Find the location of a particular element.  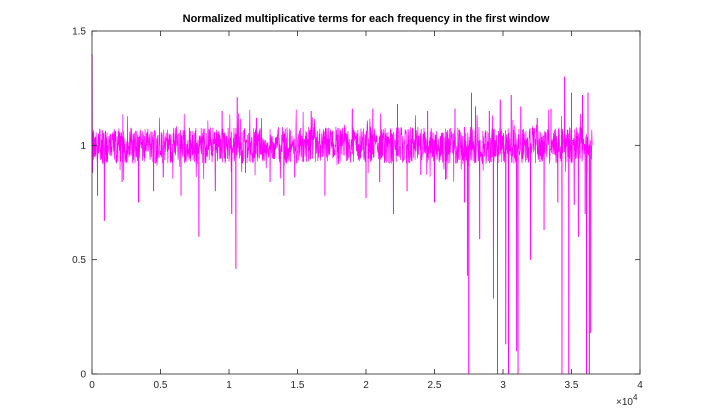

y-tick-label: 0 is located at coordinates (83, 375).